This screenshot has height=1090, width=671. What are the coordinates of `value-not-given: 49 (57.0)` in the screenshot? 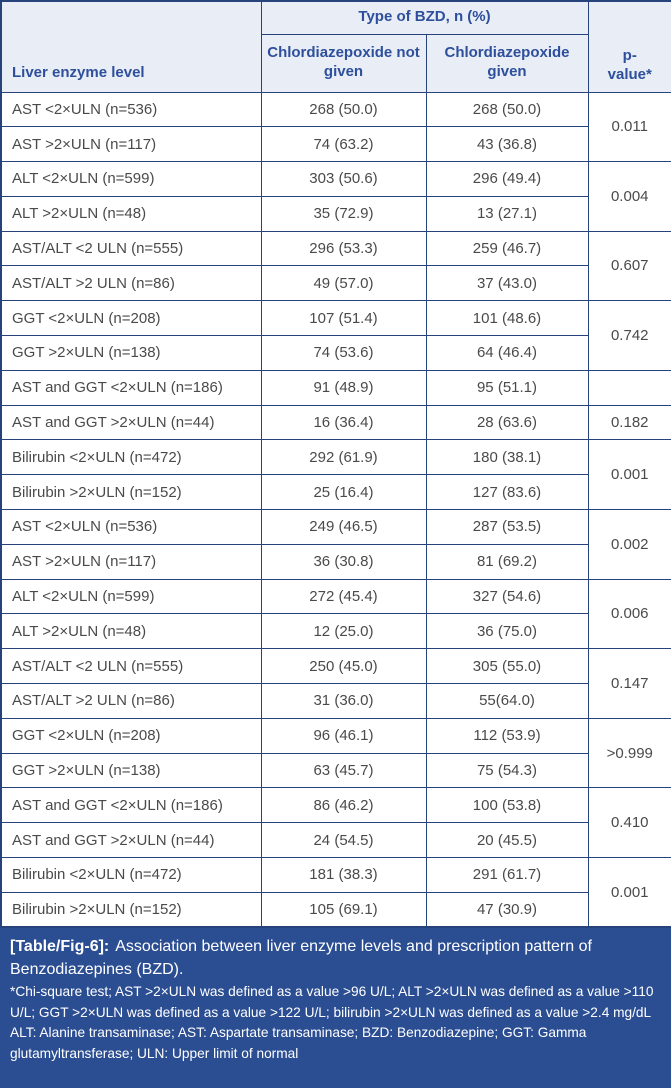 It's located at (343, 283).